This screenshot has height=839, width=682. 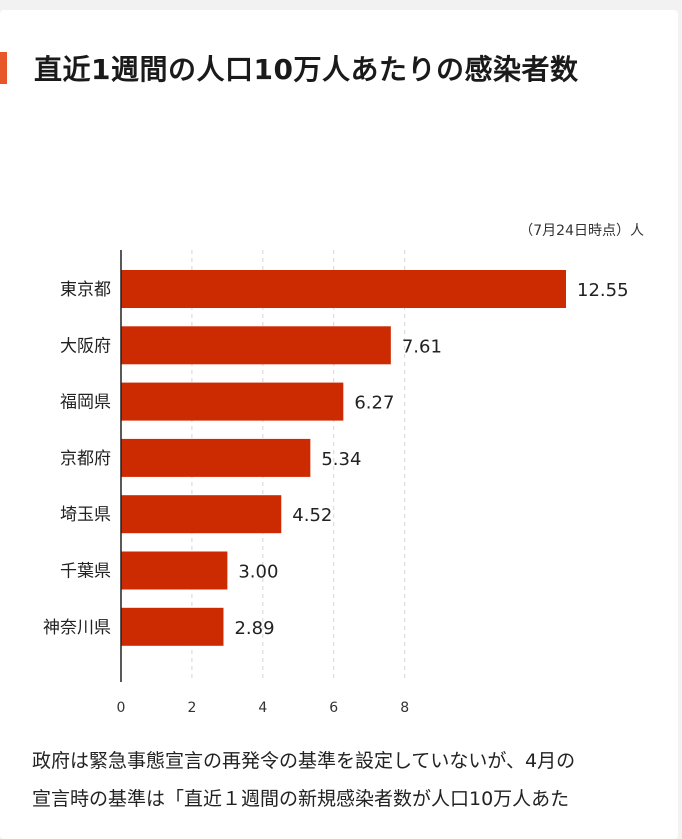 I want to click on x-tick-label: 6, so click(x=333, y=708).